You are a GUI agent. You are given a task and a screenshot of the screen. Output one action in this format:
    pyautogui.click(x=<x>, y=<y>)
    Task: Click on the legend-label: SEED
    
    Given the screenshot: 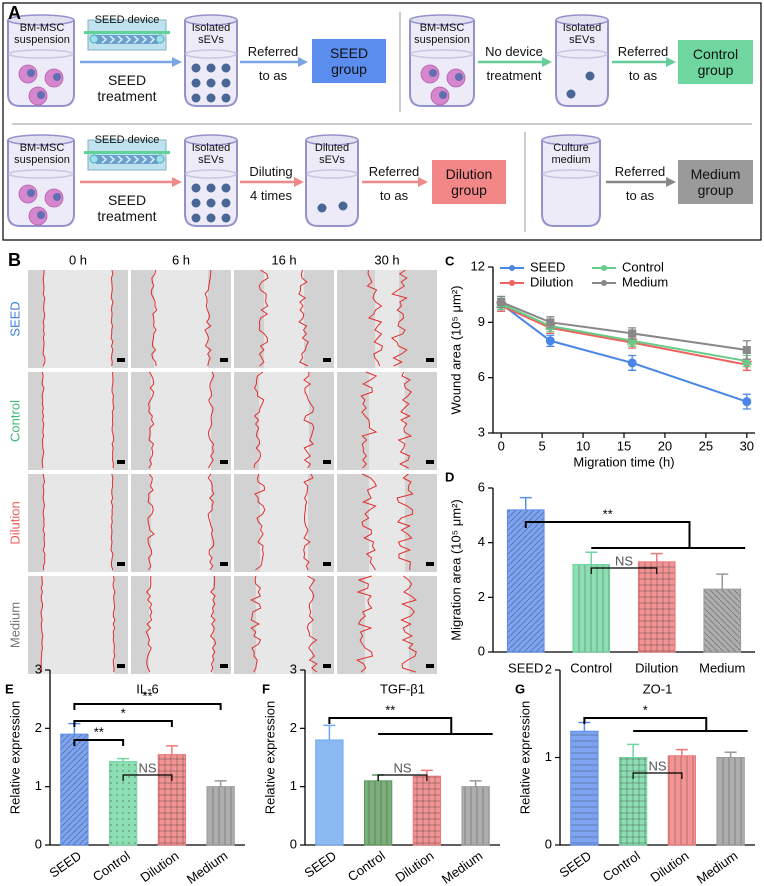 What is the action you would take?
    pyautogui.click(x=547, y=266)
    